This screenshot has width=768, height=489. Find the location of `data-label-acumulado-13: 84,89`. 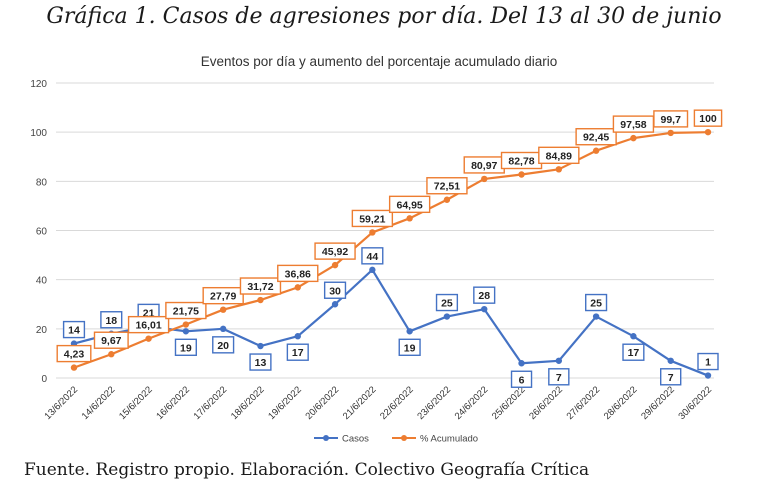

data-label-acumulado-13: 84,89 is located at coordinates (559, 156).